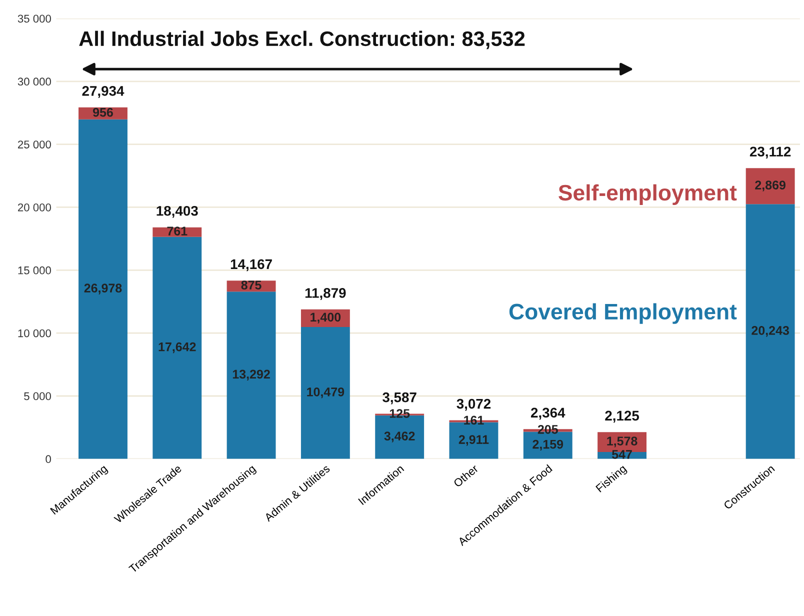  I want to click on total-label: 11,879, so click(325, 294).